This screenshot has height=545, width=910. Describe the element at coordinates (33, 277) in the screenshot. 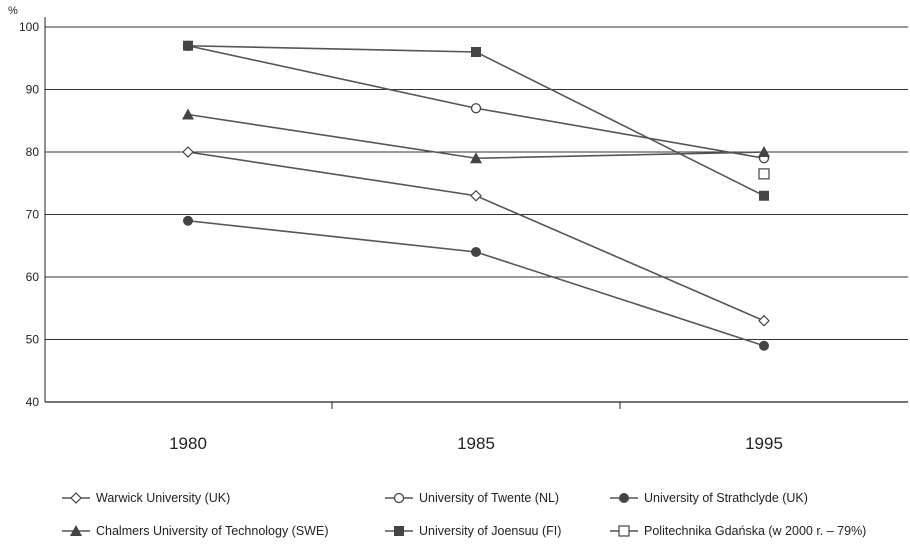

I see `y-tick-label: 60` at that location.